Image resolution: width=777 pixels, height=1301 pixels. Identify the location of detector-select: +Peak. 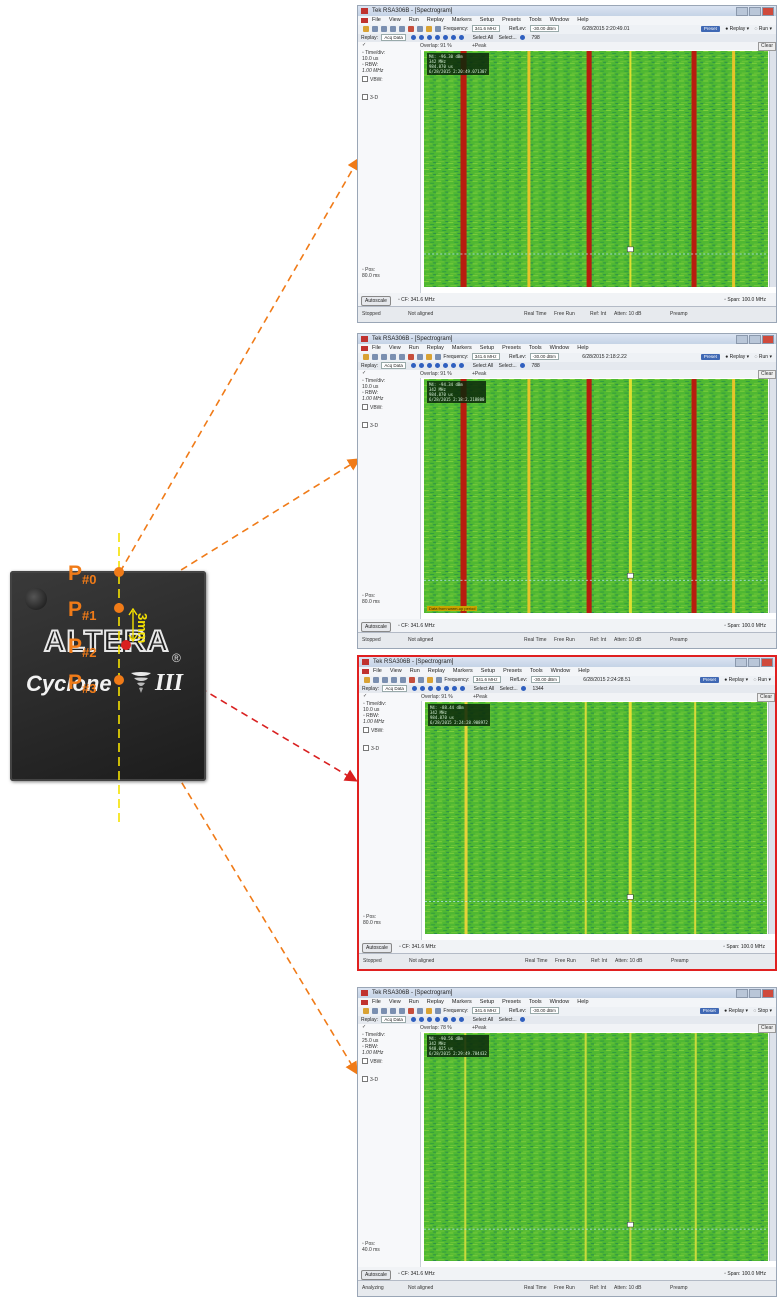
(479, 46).